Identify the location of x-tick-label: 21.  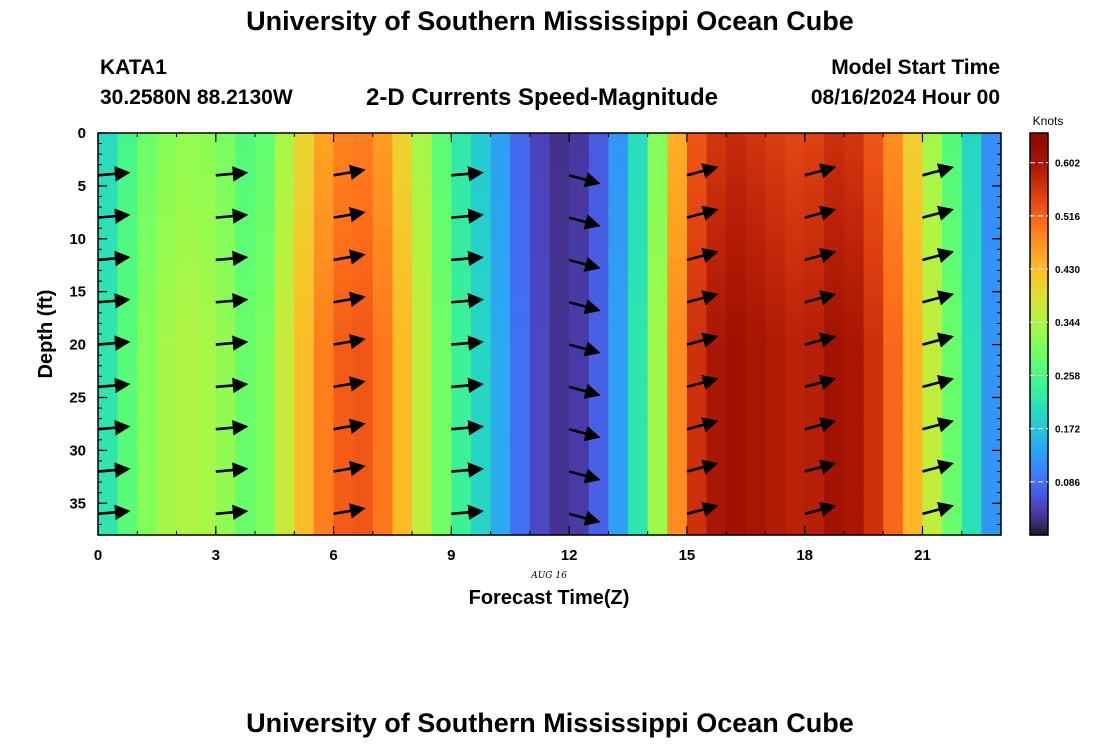
(922, 555).